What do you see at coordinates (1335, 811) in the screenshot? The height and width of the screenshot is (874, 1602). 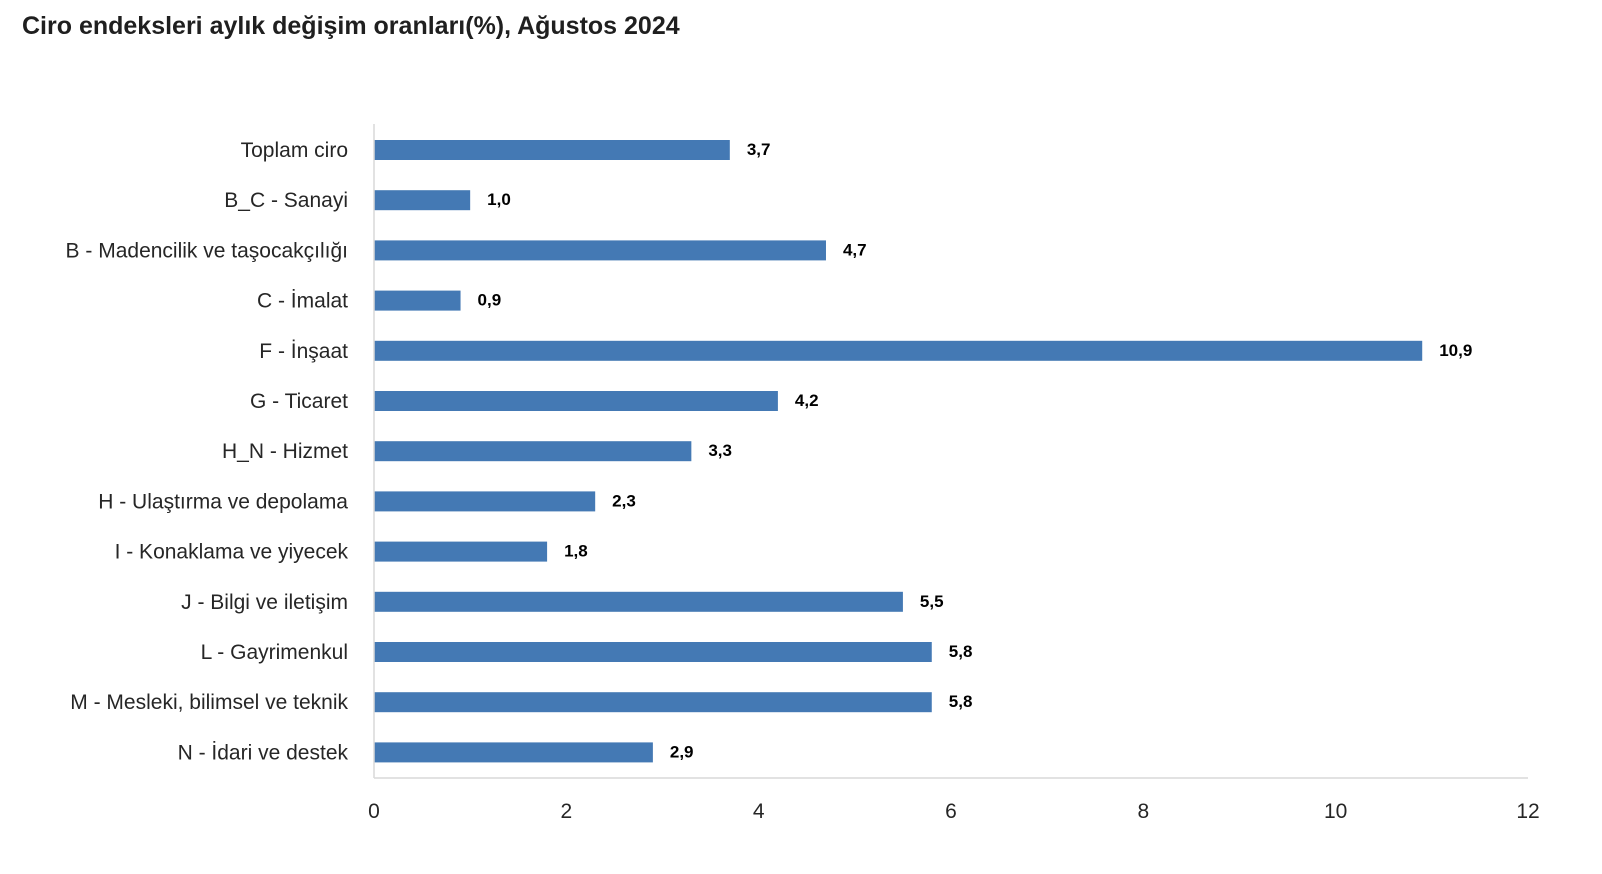 I see `x-tick-label: 10` at bounding box center [1335, 811].